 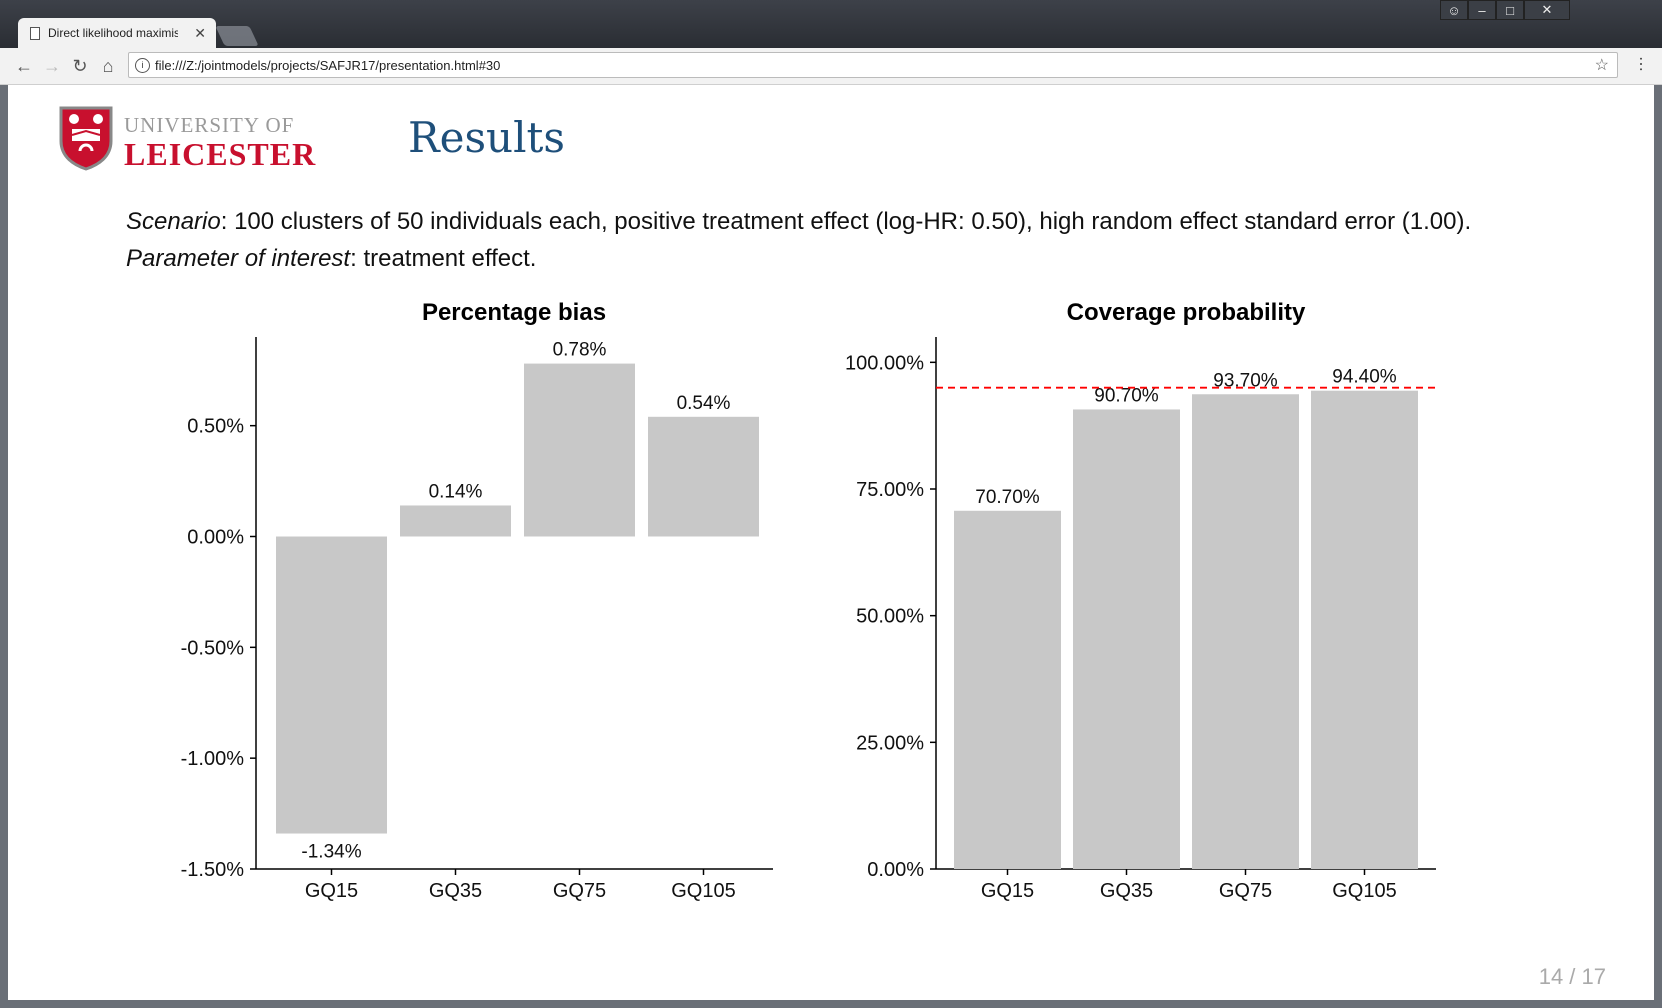 What do you see at coordinates (890, 617) in the screenshot?
I see `y-tick-label: 50.00%` at bounding box center [890, 617].